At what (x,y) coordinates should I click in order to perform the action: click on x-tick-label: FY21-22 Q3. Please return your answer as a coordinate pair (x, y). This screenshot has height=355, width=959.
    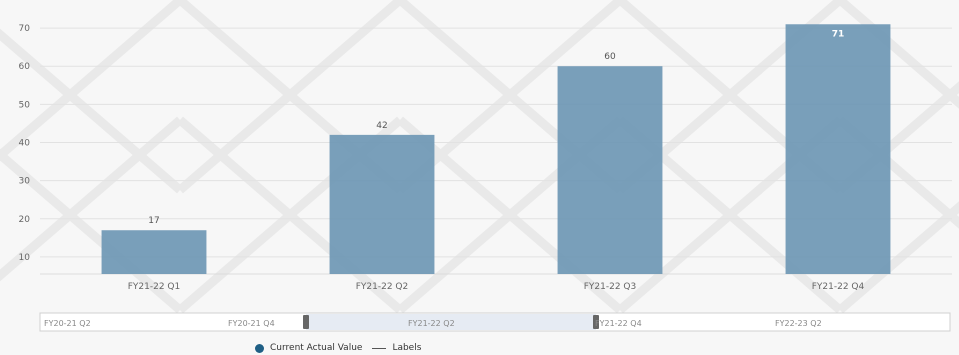
    Looking at the image, I should click on (610, 287).